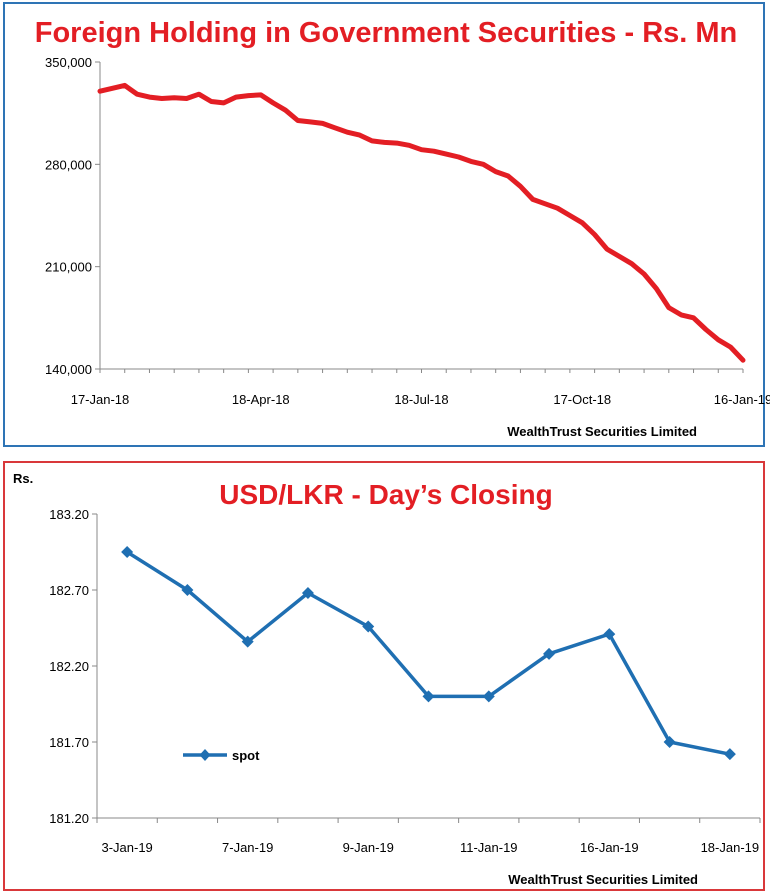 This screenshot has width=770, height=894. Describe the element at coordinates (246, 755) in the screenshot. I see `legend-label: spot` at that location.